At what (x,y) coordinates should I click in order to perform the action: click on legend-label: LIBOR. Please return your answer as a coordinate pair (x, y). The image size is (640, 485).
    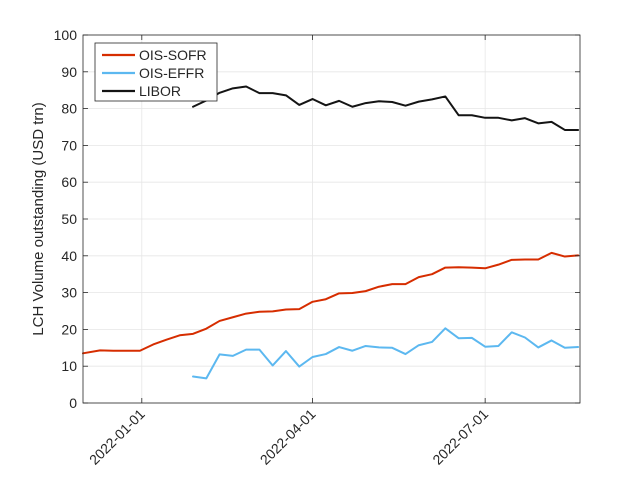
    Looking at the image, I should click on (160, 91).